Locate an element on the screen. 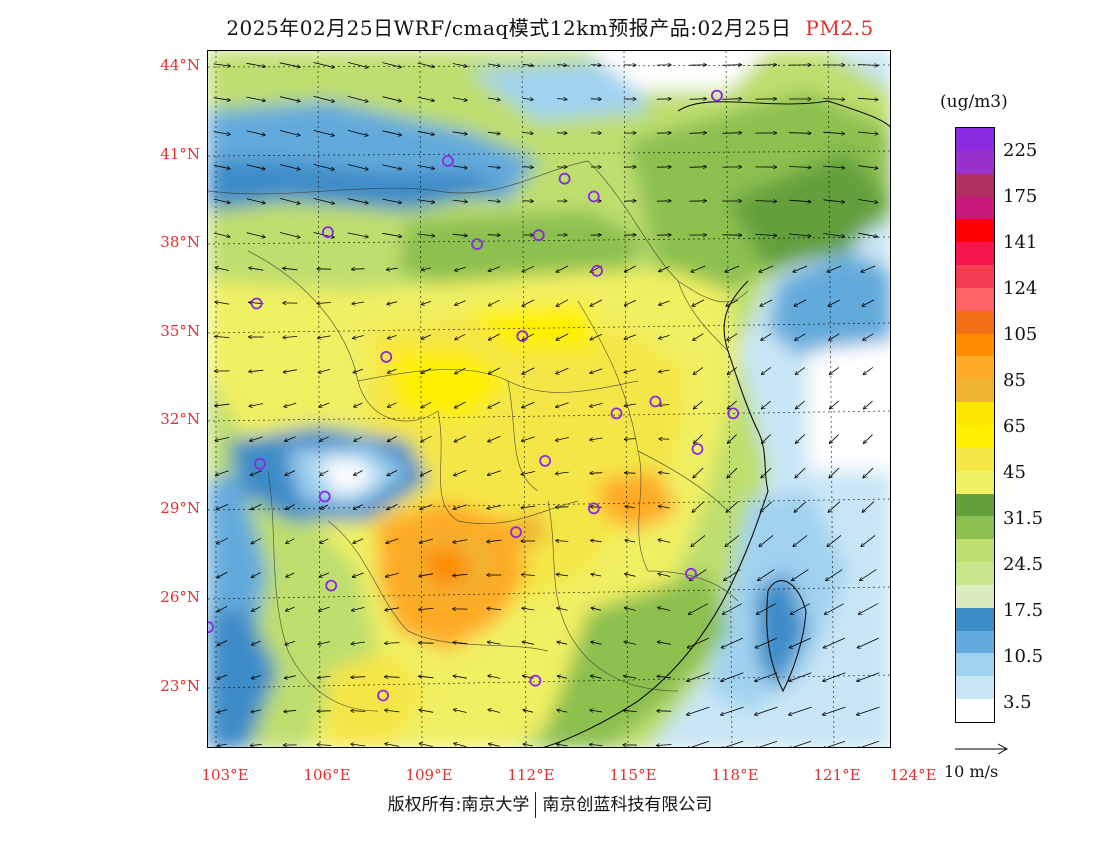 Image resolution: width=1100 pixels, height=850 pixels. lat-label-23: 23°N is located at coordinates (180, 686).